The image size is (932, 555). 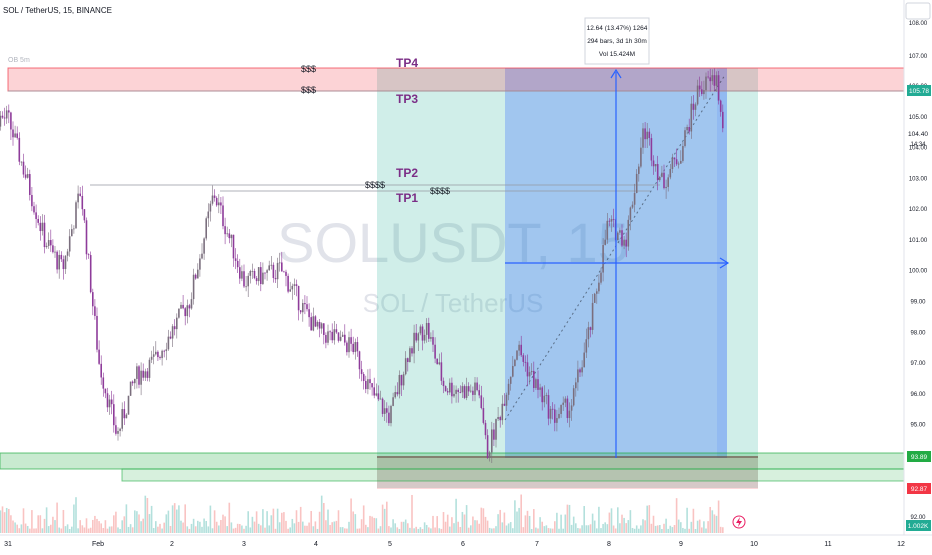 I want to click on ob-label: OB 5m, so click(x=19, y=60).